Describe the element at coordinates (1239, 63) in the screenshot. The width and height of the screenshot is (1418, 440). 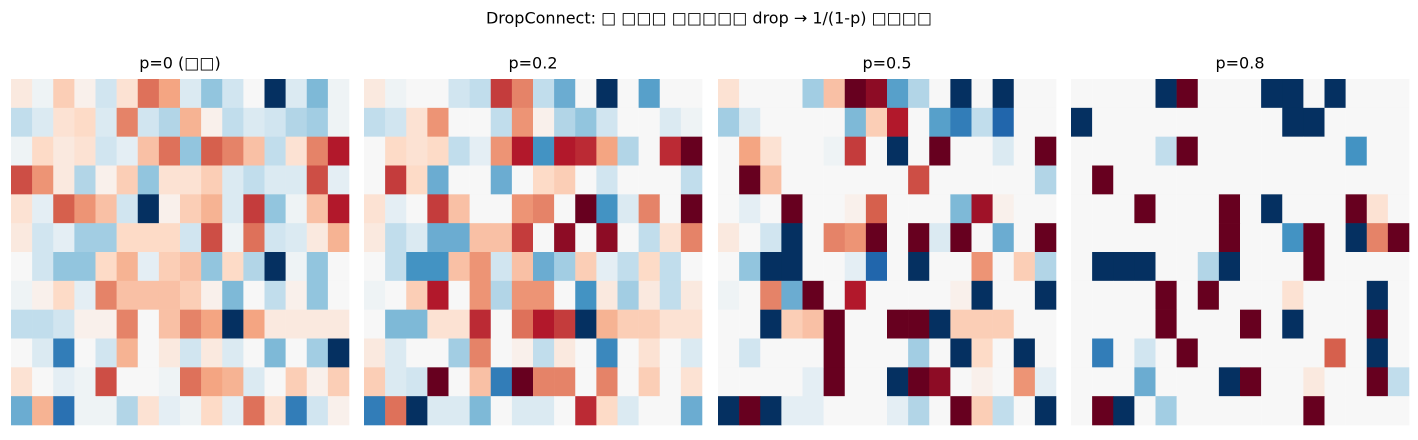
I see `panel-title: p=0.8` at that location.